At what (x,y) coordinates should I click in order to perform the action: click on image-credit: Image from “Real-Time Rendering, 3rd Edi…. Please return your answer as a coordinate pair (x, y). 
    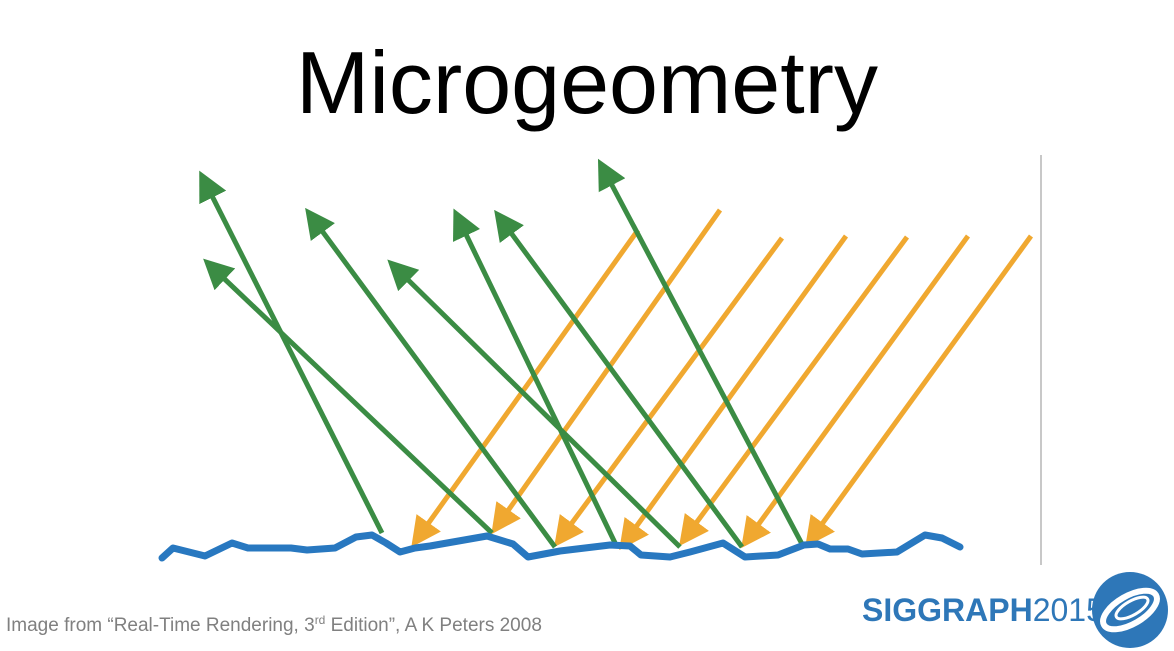
    Looking at the image, I should click on (274, 625).